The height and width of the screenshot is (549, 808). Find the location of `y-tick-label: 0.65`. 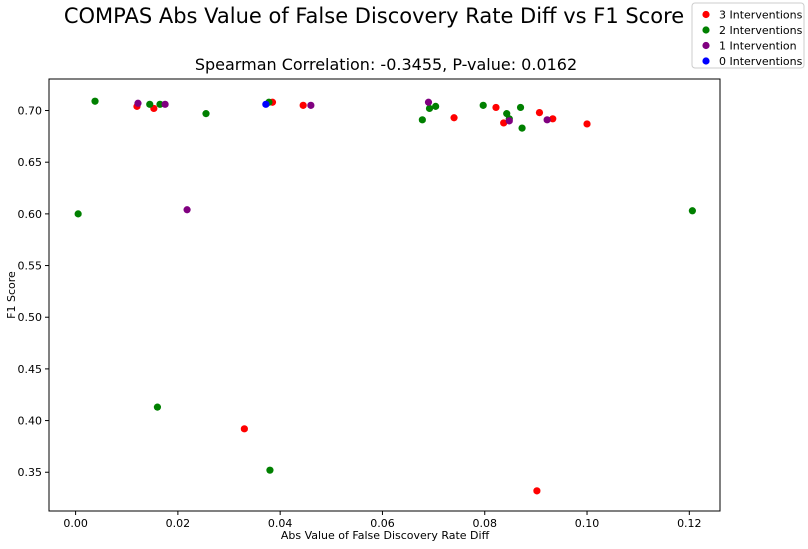

y-tick-label: 0.65 is located at coordinates (30, 162).